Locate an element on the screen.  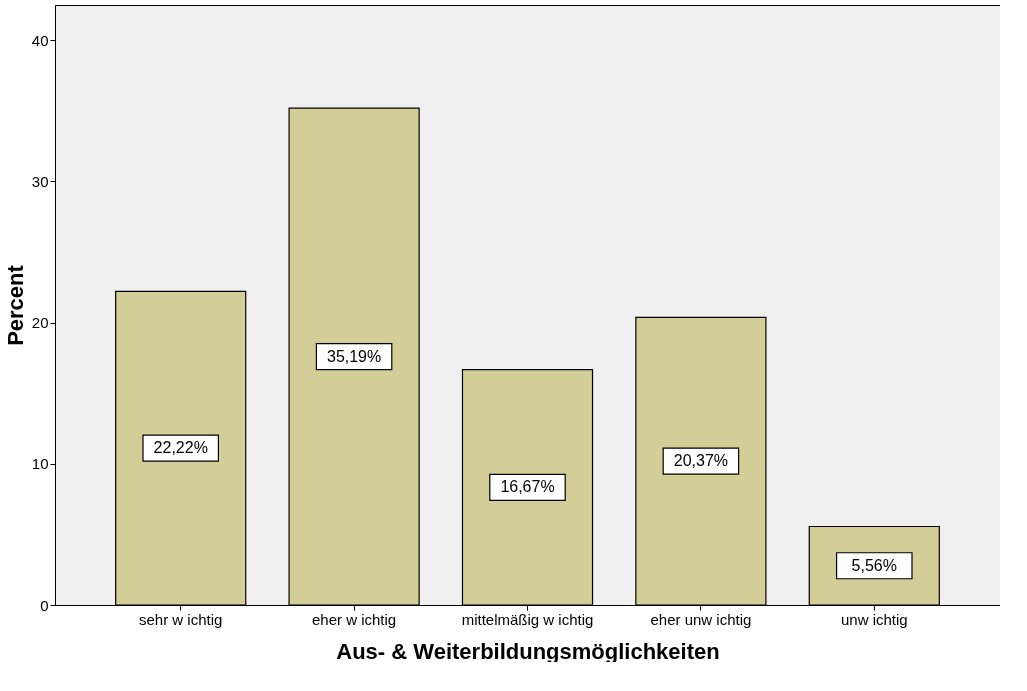
data-label: 22,22% is located at coordinates (180, 448).